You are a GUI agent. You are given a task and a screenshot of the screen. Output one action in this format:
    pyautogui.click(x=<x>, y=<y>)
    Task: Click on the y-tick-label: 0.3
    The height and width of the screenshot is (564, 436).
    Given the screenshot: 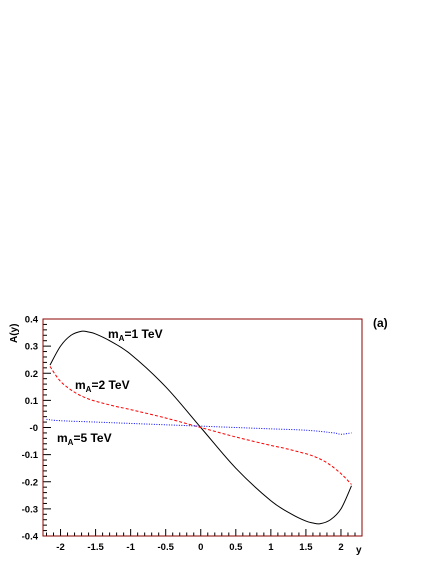 What is the action you would take?
    pyautogui.click(x=31, y=347)
    